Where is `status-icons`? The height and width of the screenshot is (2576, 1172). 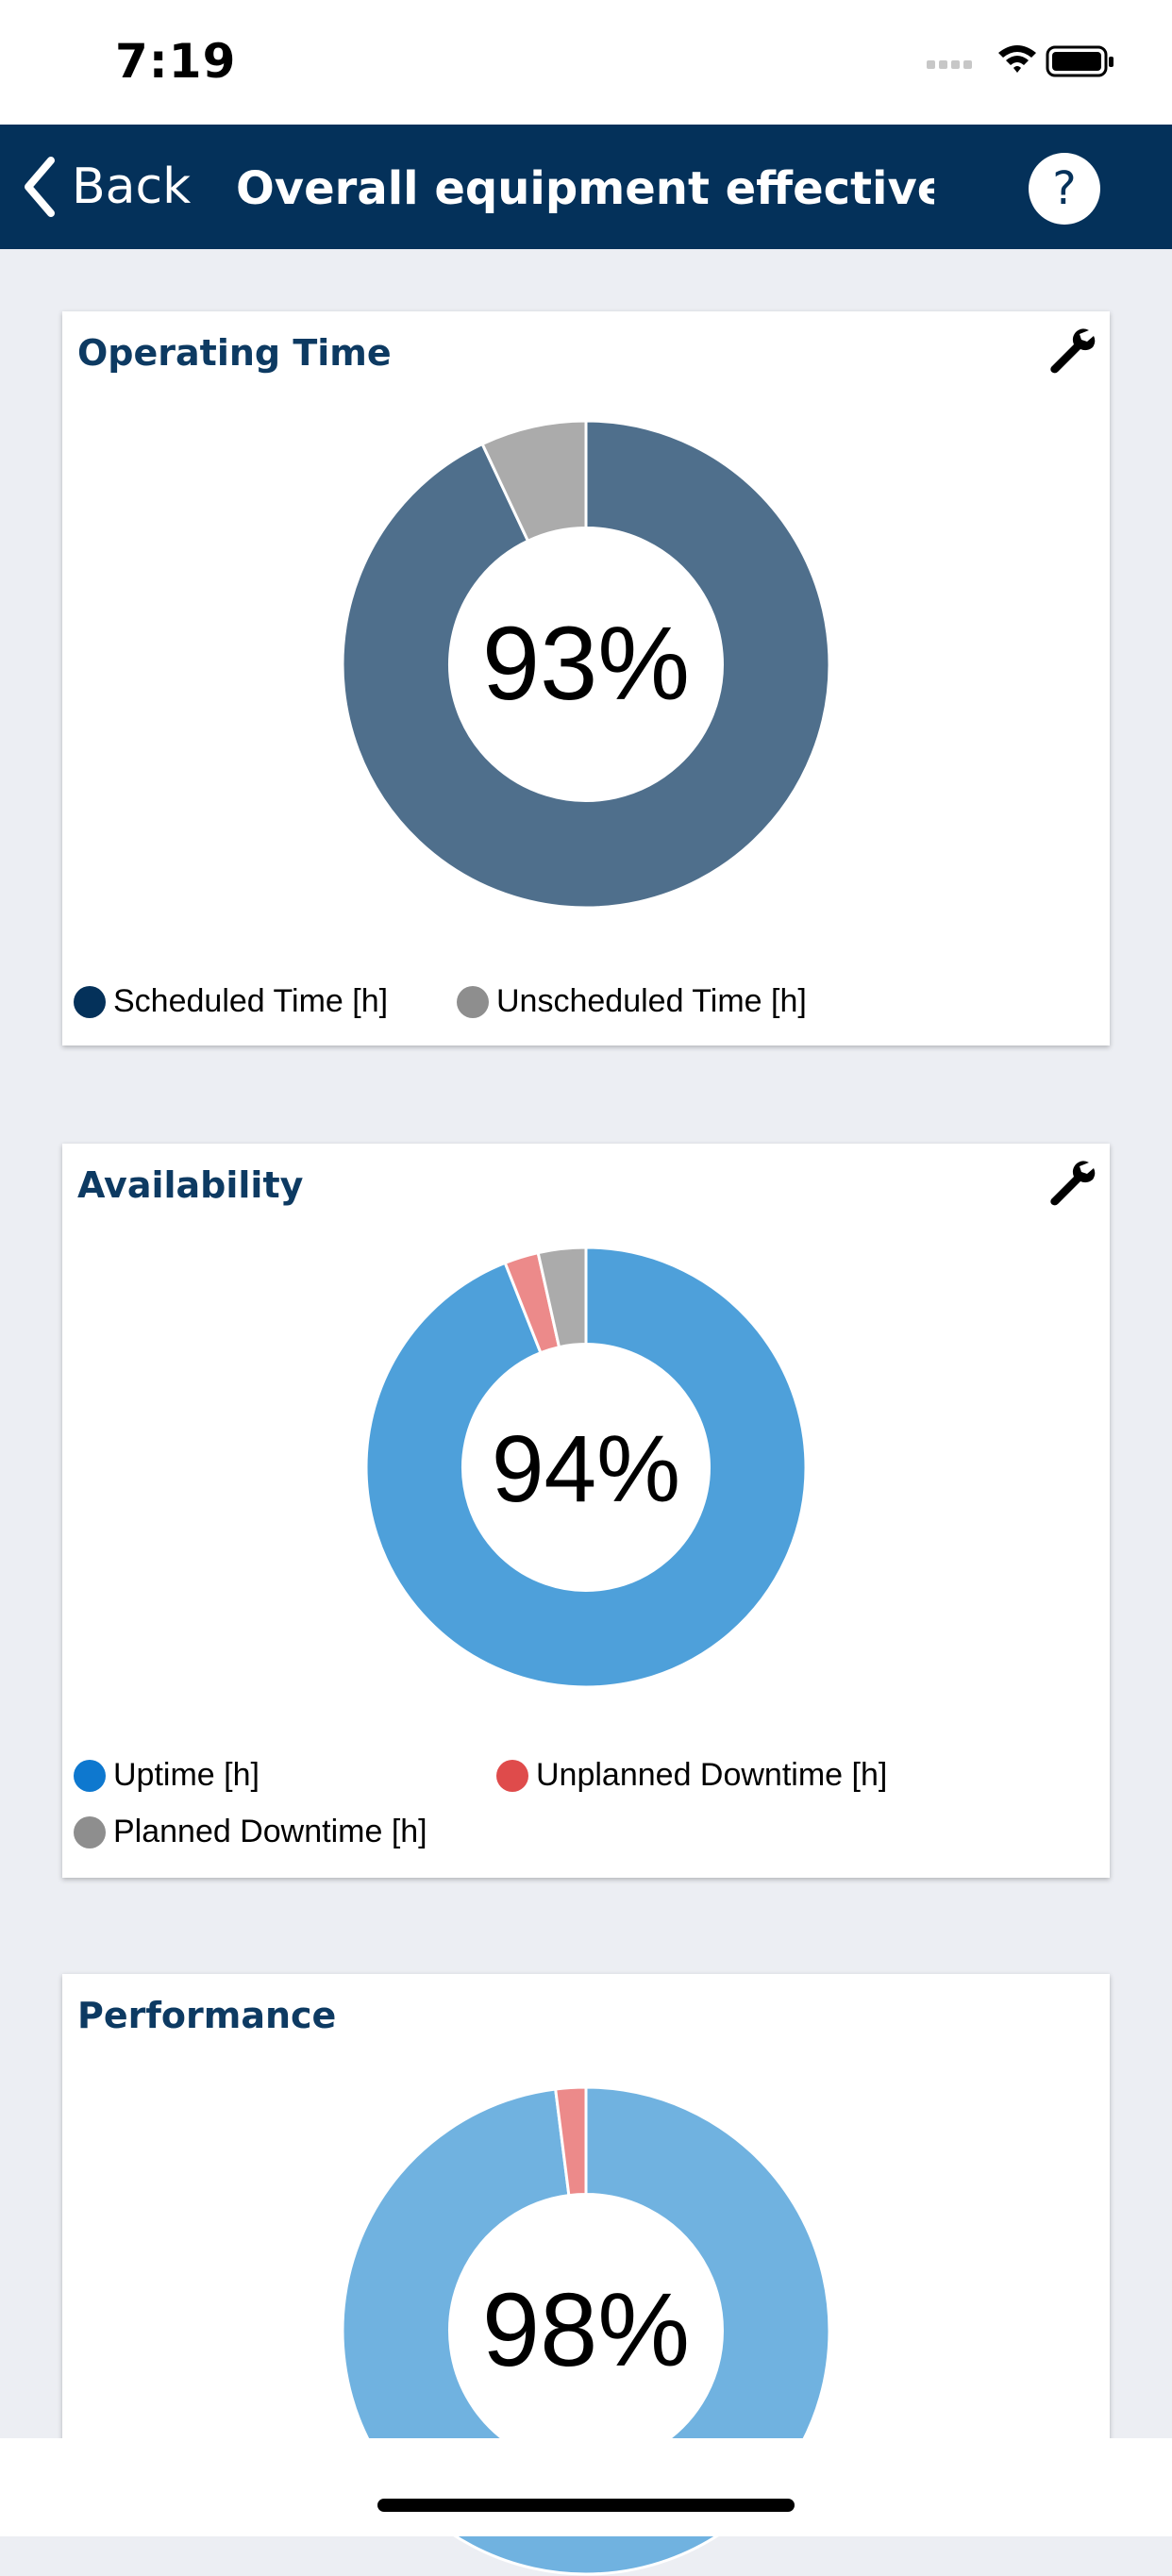 status-icons is located at coordinates (1020, 61).